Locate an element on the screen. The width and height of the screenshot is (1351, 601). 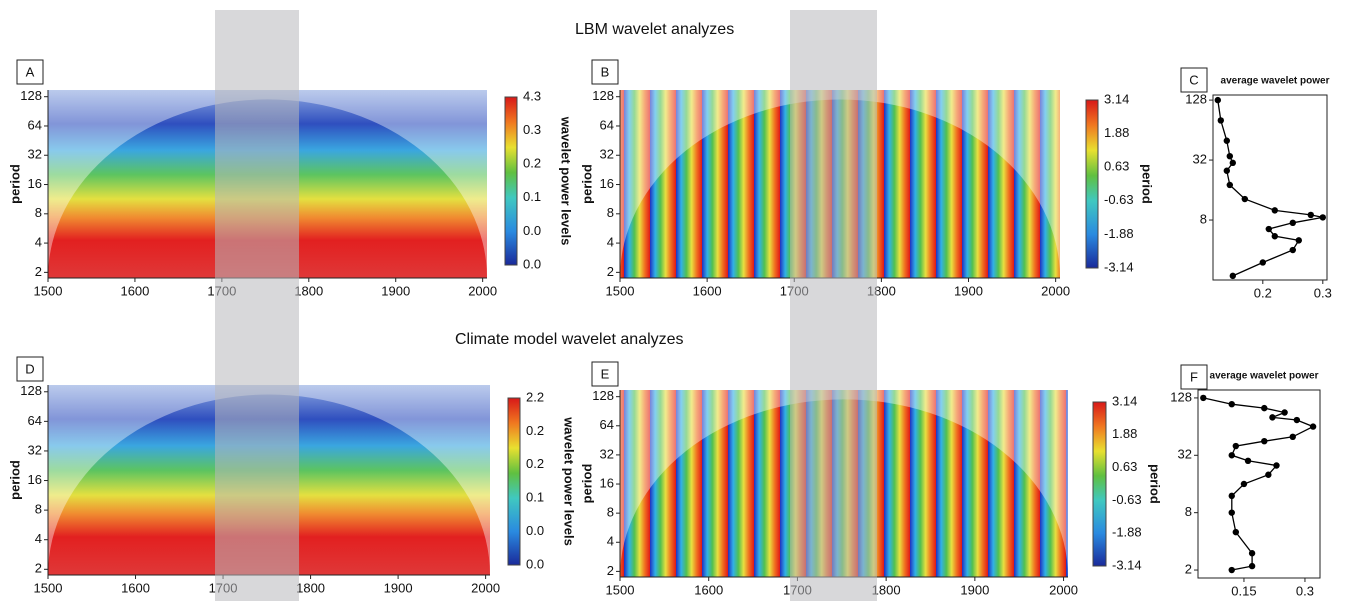
panel-label: F is located at coordinates (1194, 376).